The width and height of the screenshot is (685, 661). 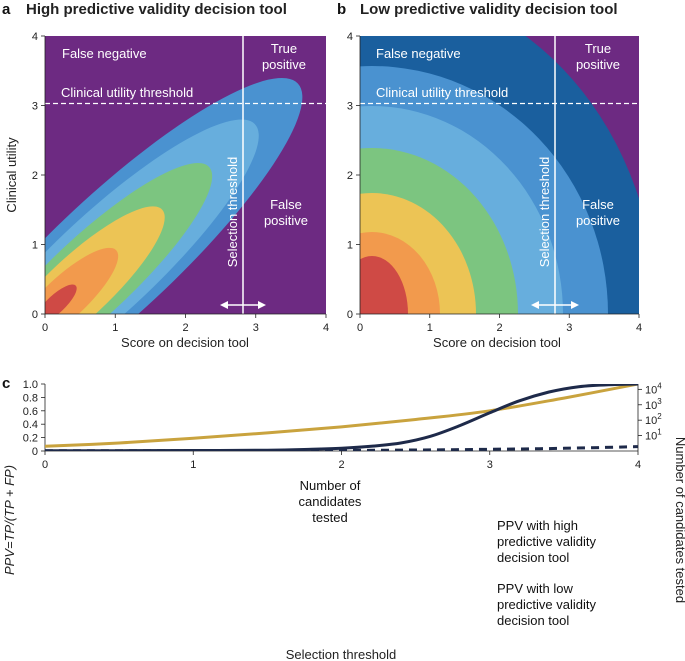 I want to click on series-label-ppv-high-line-2: predictive validity, so click(x=546, y=541).